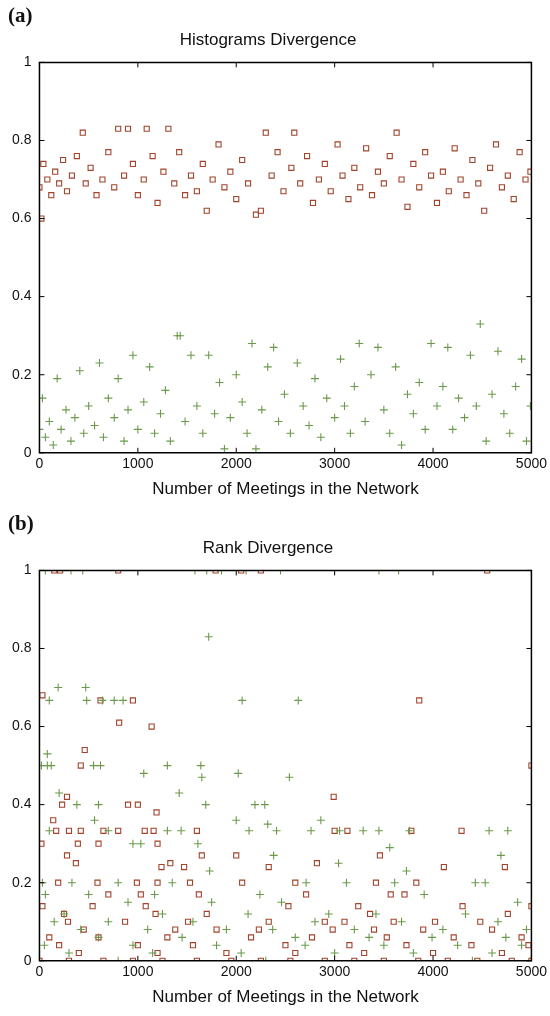  Describe the element at coordinates (268, 39) in the screenshot. I see `chart-title: Histograms Divergence` at that location.